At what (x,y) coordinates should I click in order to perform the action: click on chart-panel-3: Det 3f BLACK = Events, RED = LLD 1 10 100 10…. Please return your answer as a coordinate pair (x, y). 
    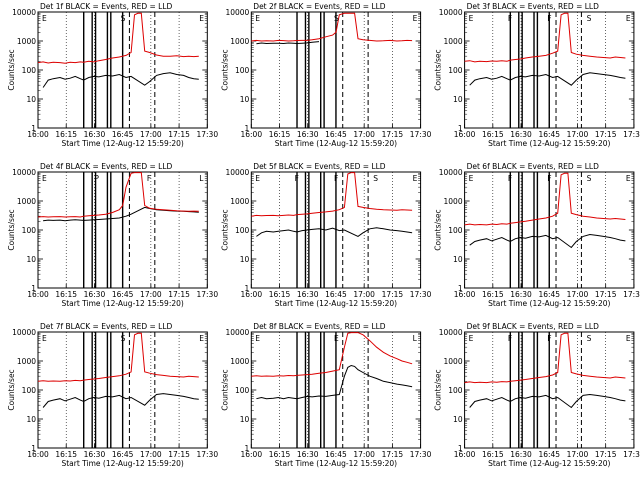
    Looking at the image, I should click on (537, 75).